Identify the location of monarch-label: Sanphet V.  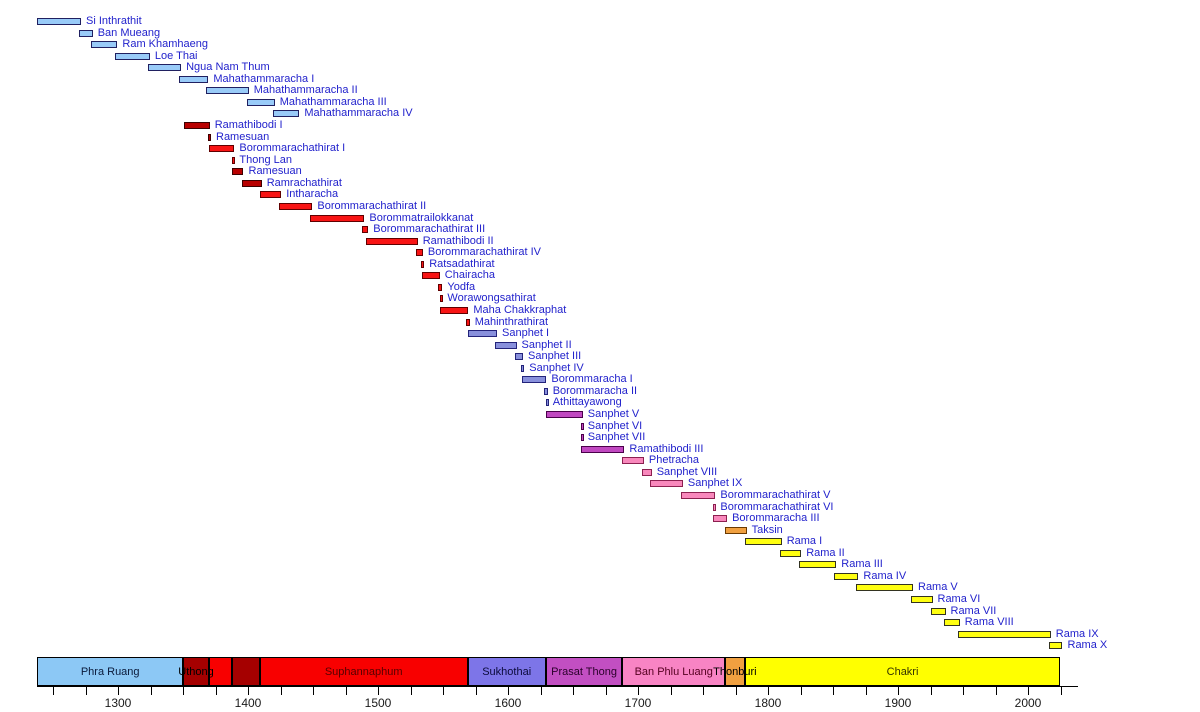
(613, 414).